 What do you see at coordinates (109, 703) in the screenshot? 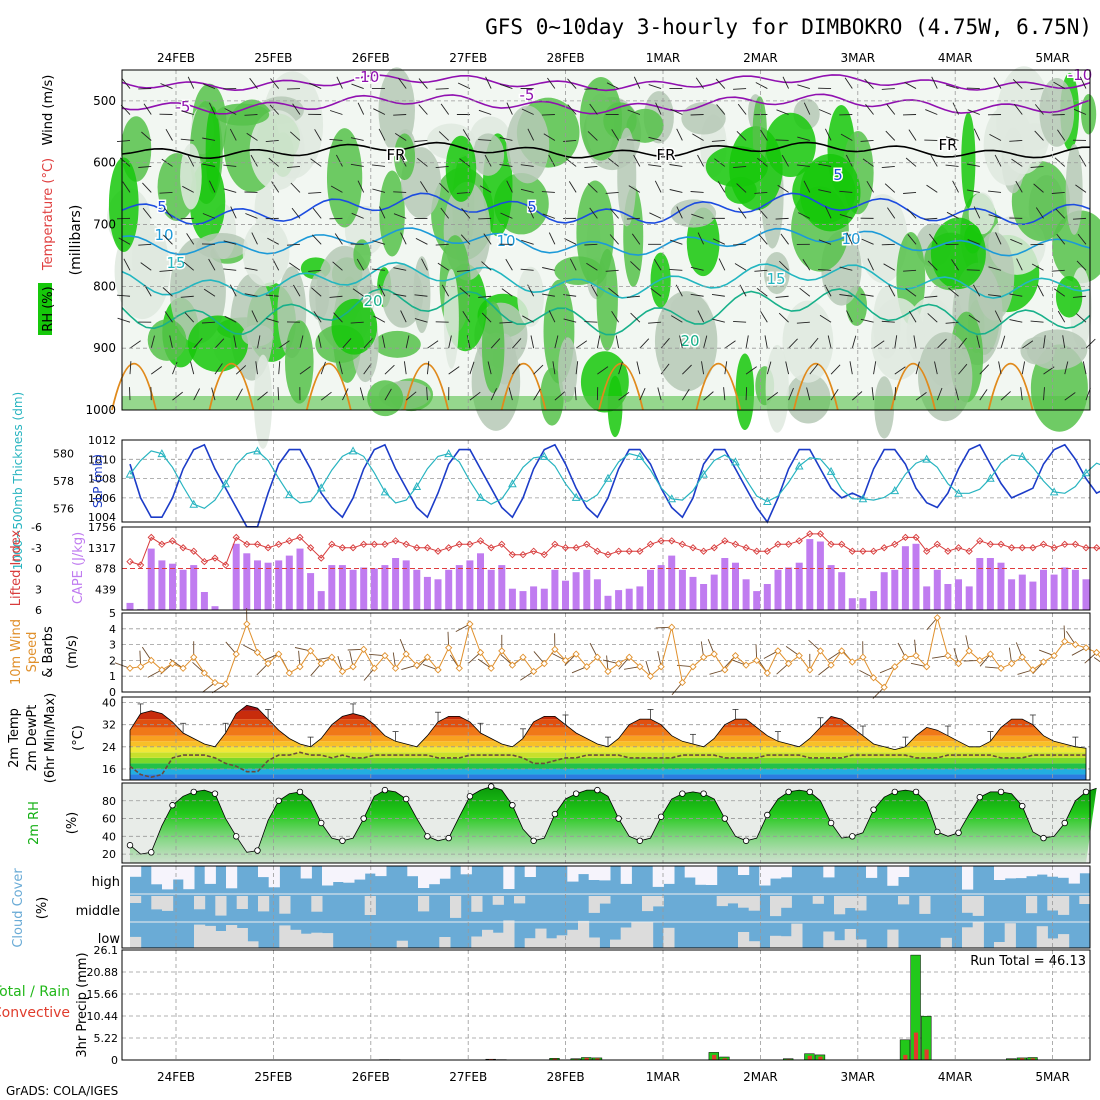
I see `temp-tick: 40` at bounding box center [109, 703].